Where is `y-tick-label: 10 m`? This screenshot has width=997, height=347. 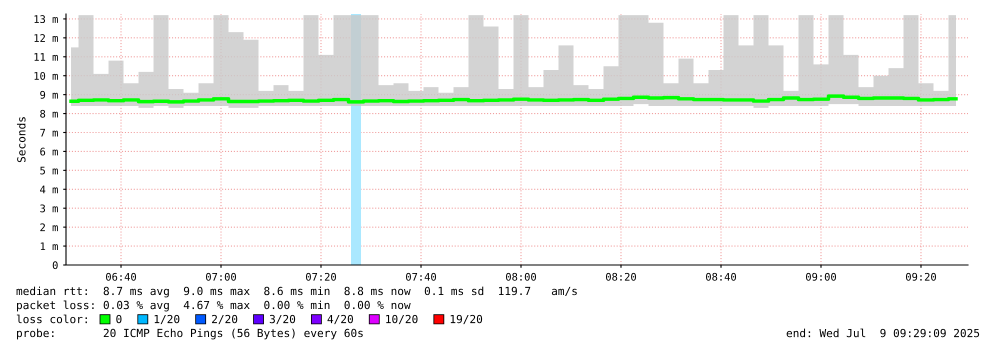 y-tick-label: 10 m is located at coordinates (46, 76).